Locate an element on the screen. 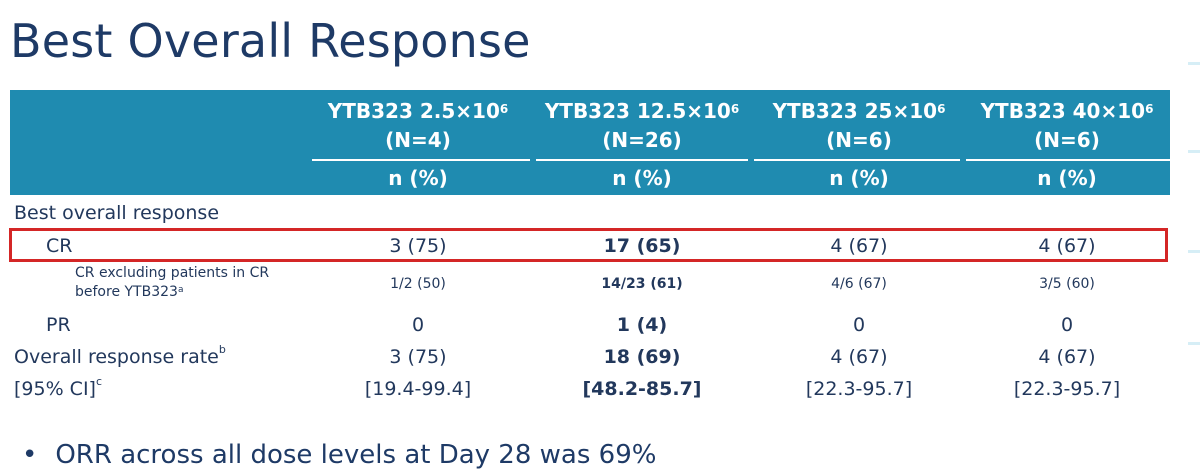 This screenshot has width=1200, height=475. column-header-2-n: (N=26) is located at coordinates (642, 140).